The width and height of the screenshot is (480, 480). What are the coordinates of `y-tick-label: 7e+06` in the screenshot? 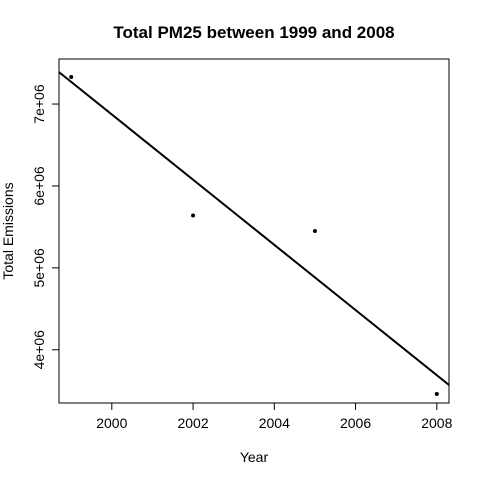 It's located at (39, 104).